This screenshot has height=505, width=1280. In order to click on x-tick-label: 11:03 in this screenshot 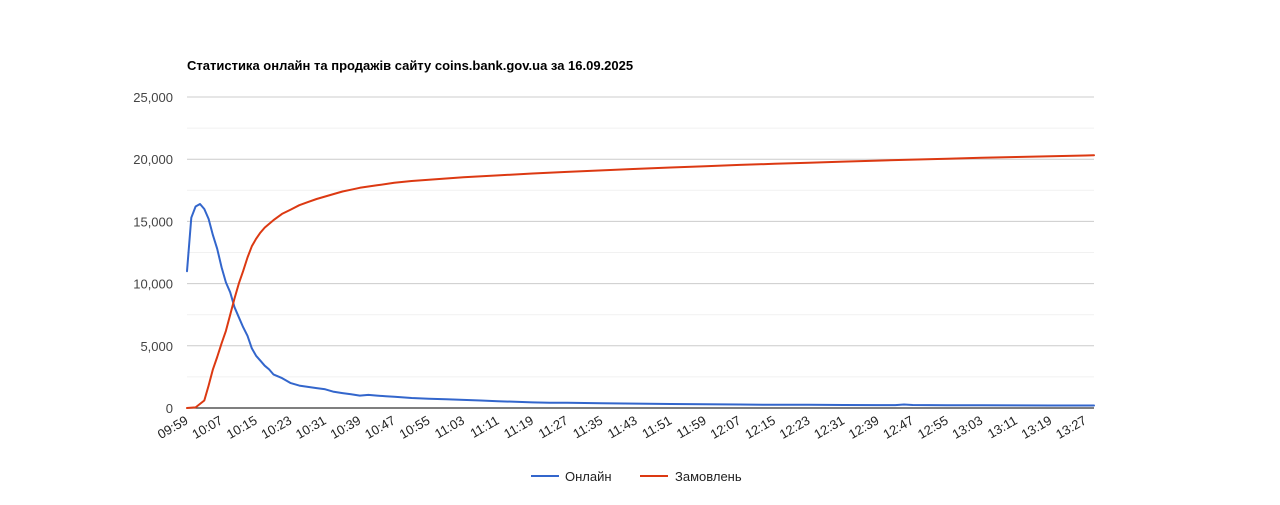, I will do `click(449, 427)`.